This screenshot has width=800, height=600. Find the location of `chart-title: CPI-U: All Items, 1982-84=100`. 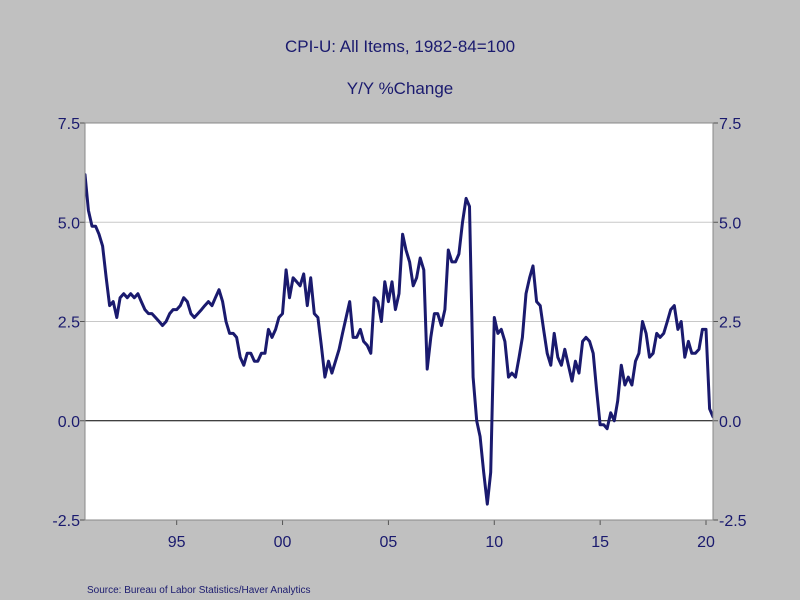

chart-title: CPI-U: All Items, 1982-84=100 is located at coordinates (400, 46).